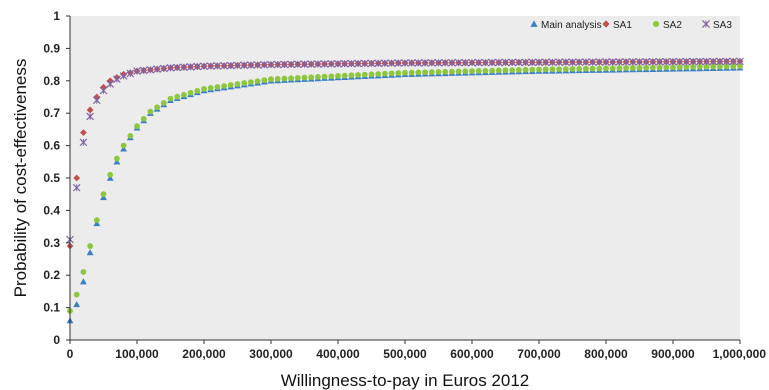 The image size is (769, 390). I want to click on x-axis-title: Willingness-to-pay in Euros 2012, so click(405, 380).